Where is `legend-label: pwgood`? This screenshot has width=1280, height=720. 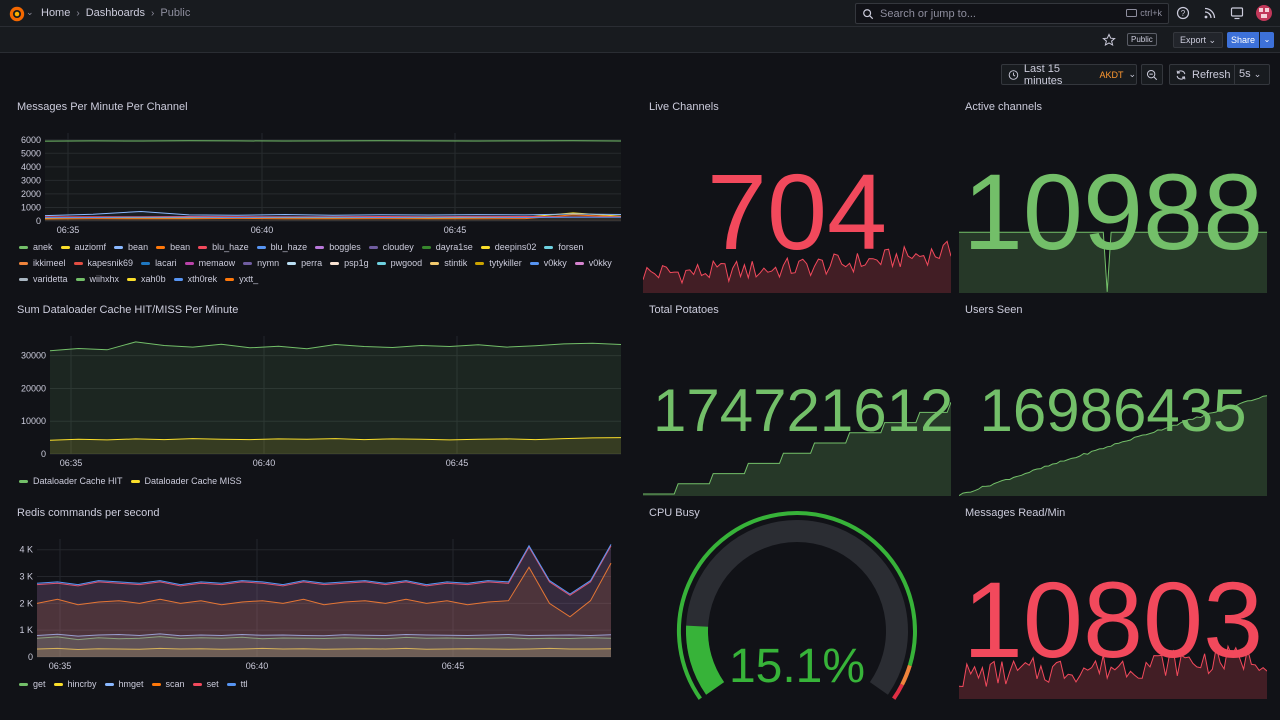 legend-label: pwgood is located at coordinates (406, 263).